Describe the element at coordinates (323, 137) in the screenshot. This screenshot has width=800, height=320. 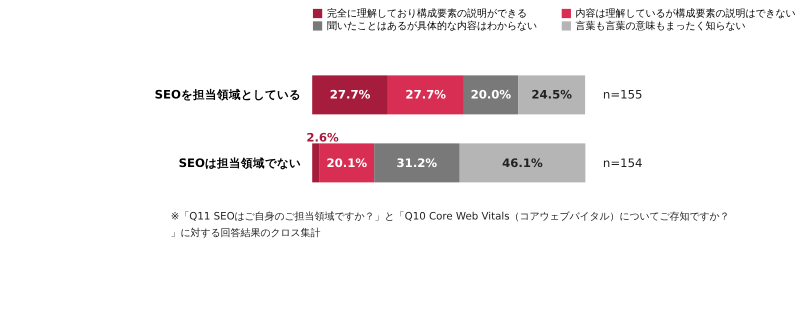
I see `data-label: 2.6%` at that location.